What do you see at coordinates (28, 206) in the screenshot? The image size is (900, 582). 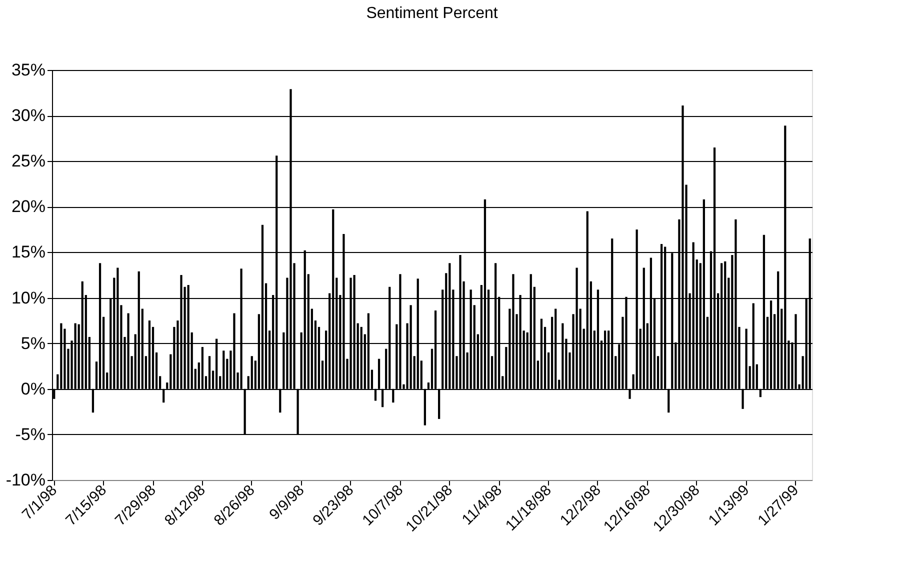 I see `y-tick-label: 20%` at bounding box center [28, 206].